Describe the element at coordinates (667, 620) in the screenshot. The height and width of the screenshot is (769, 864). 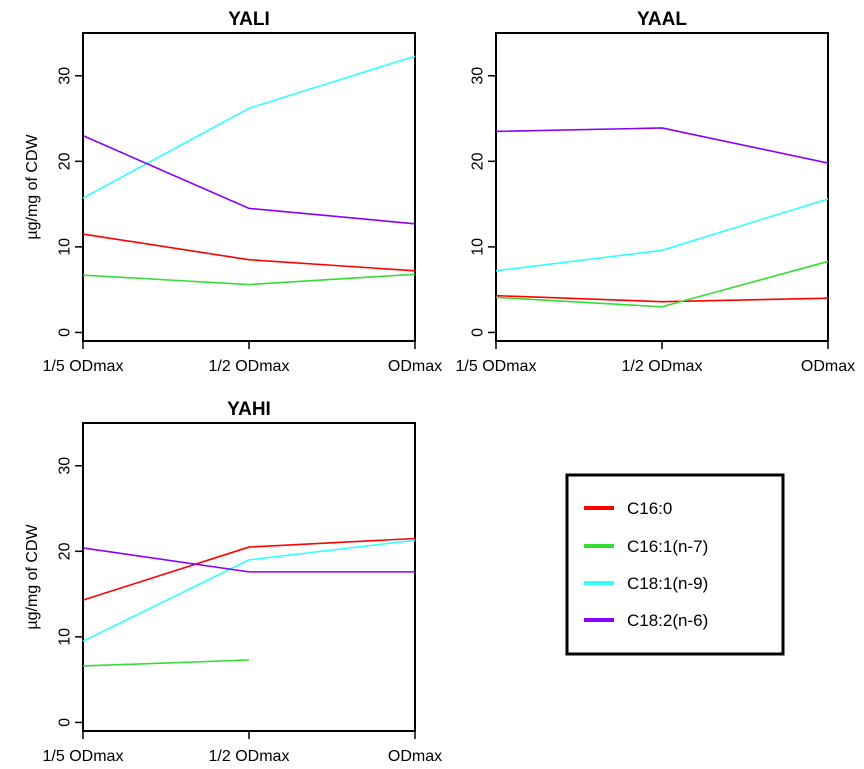
I see `legend-label-c18-2: C18:2(n-6)` at that location.